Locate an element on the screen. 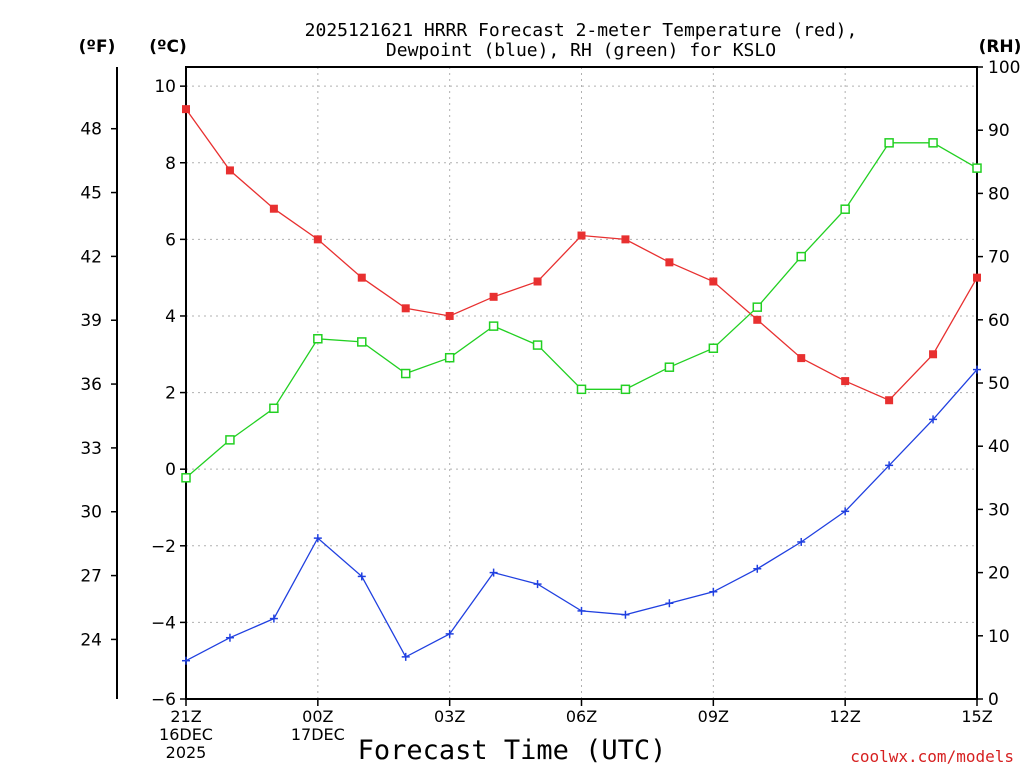 This screenshot has width=1024, height=768. chart-title-line-2: Dewpoint (blue), RH (green) for KSLO is located at coordinates (581, 50).